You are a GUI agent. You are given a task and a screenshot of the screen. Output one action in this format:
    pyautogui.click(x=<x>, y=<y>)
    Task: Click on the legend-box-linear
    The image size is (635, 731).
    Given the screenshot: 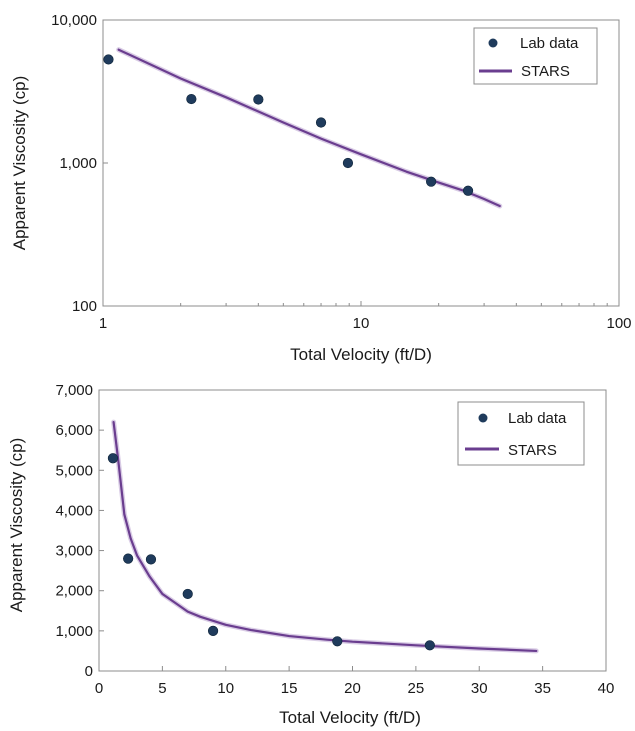 What is the action you would take?
    pyautogui.click(x=521, y=433)
    